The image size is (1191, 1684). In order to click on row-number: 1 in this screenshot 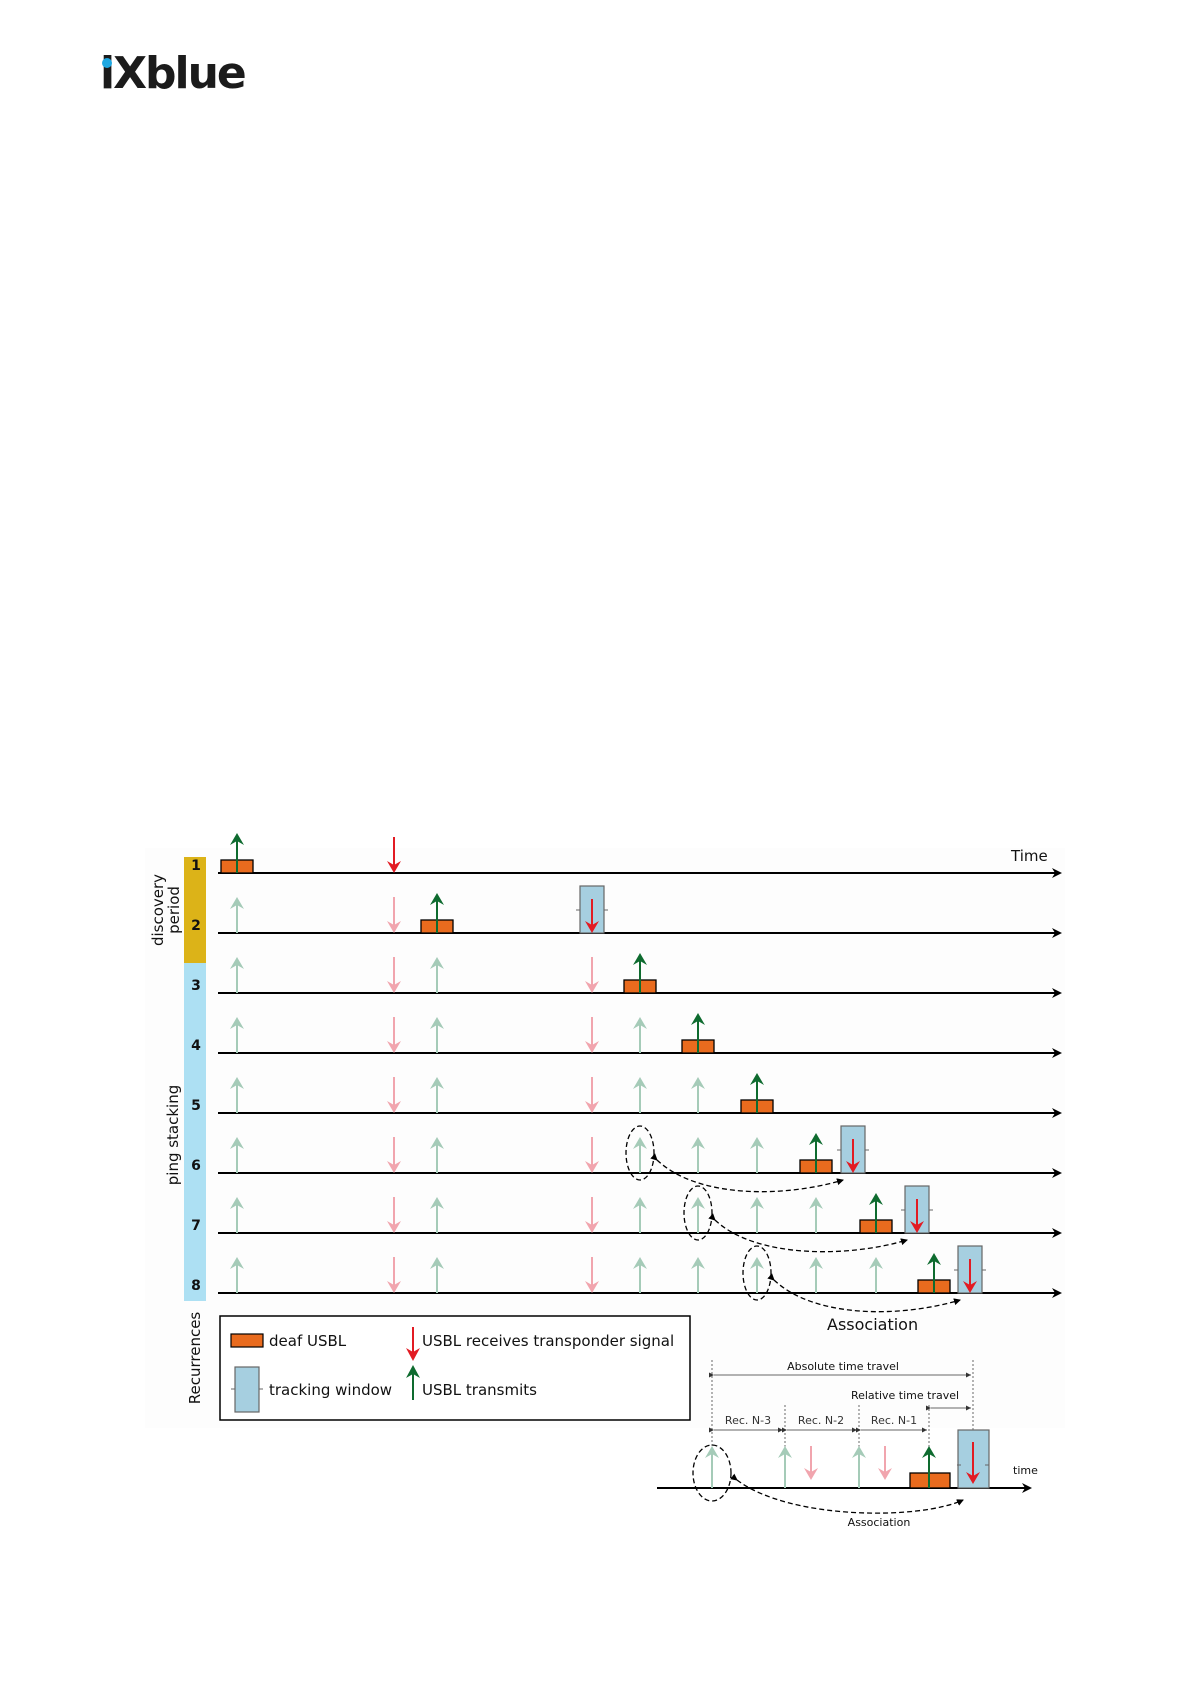, I will do `click(196, 866)`.